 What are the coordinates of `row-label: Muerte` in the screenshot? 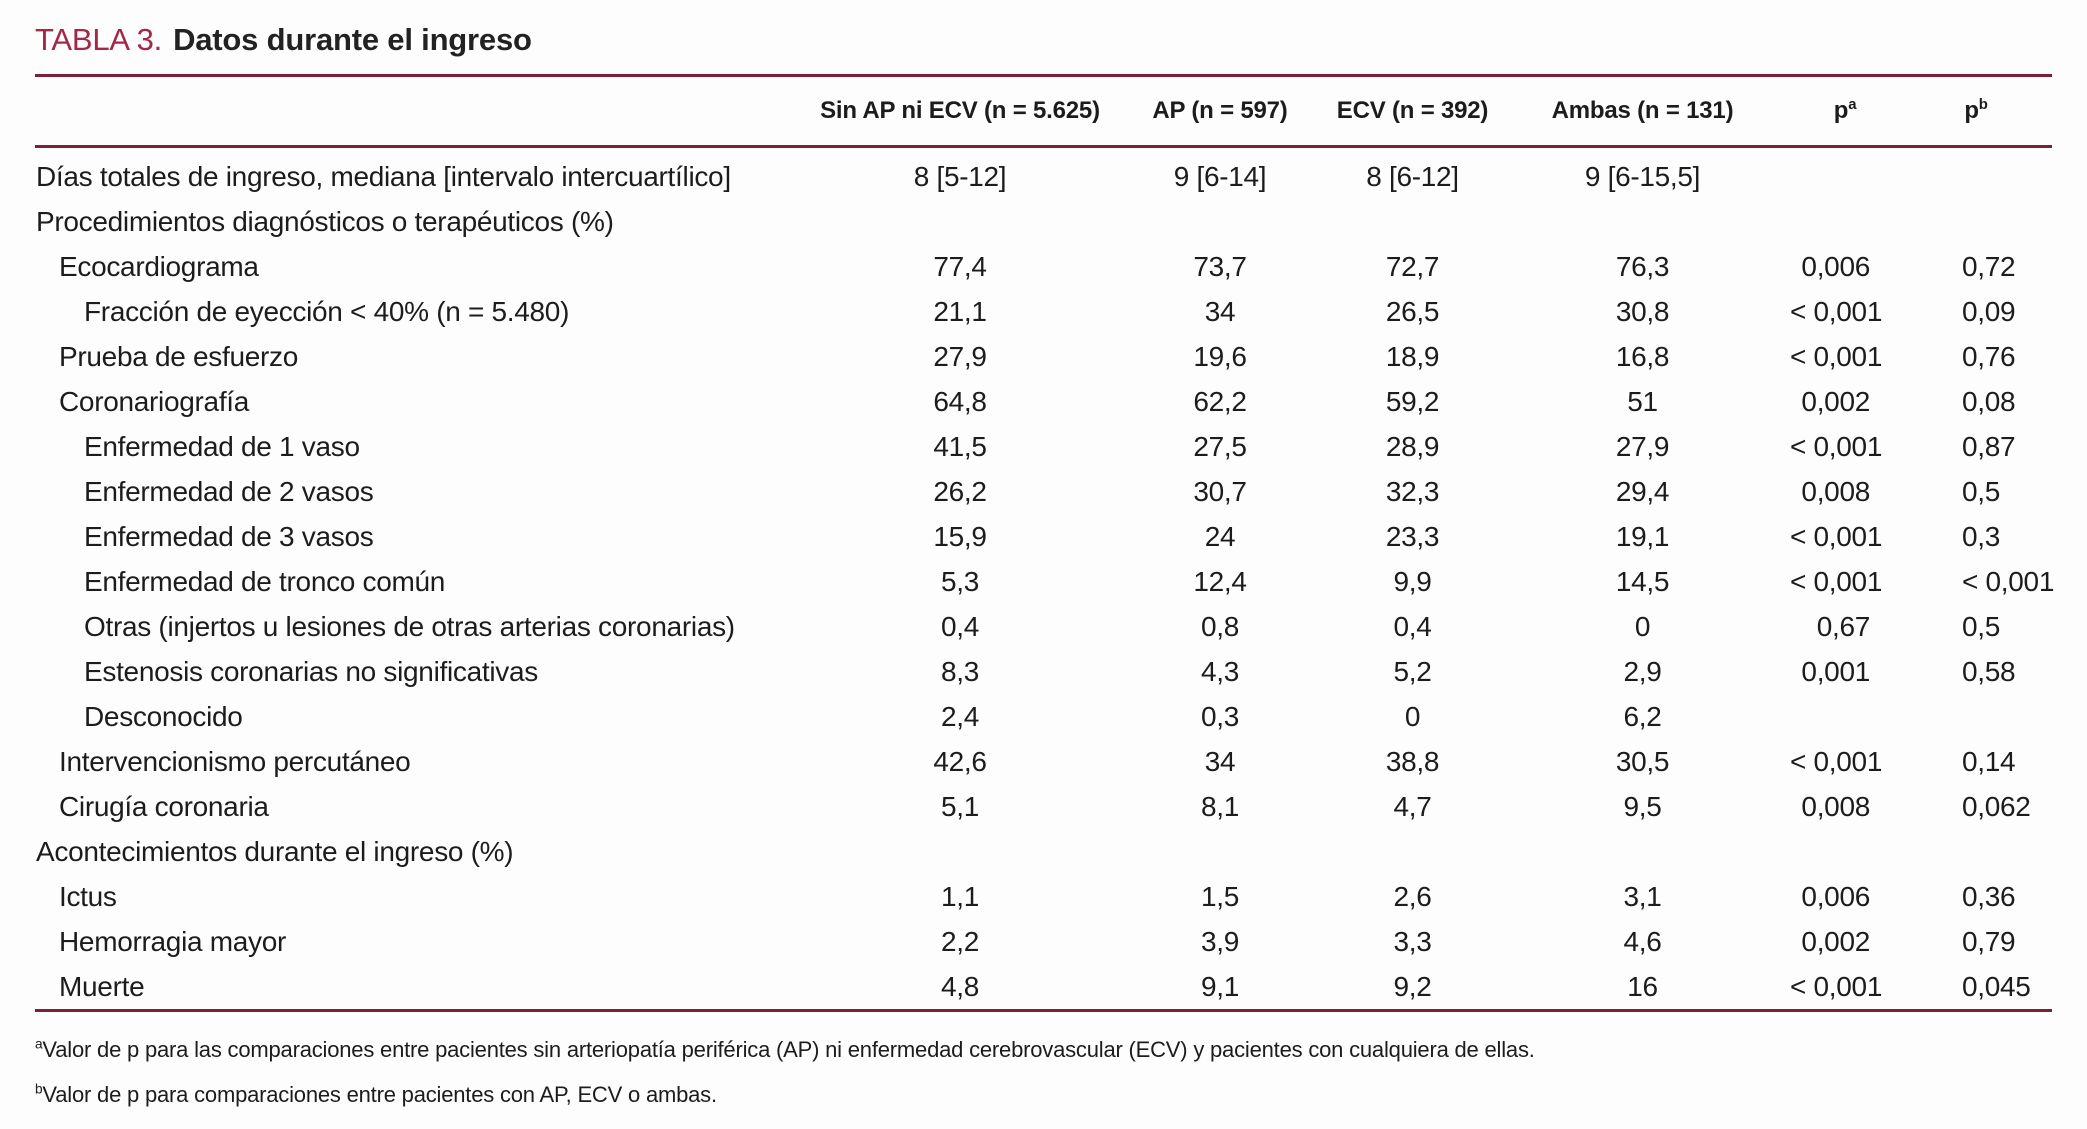 It's located at (102, 986).